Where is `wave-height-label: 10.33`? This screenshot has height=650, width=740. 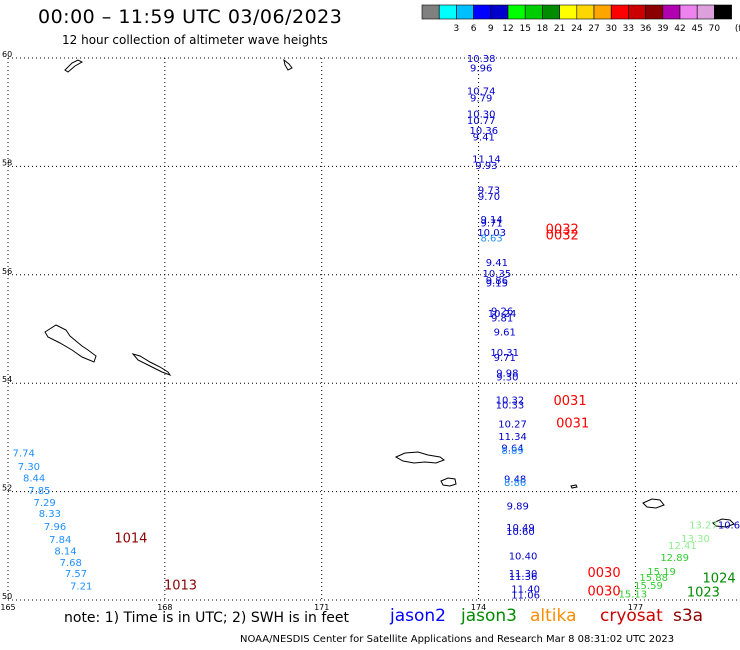 wave-height-label: 10.33 is located at coordinates (510, 406).